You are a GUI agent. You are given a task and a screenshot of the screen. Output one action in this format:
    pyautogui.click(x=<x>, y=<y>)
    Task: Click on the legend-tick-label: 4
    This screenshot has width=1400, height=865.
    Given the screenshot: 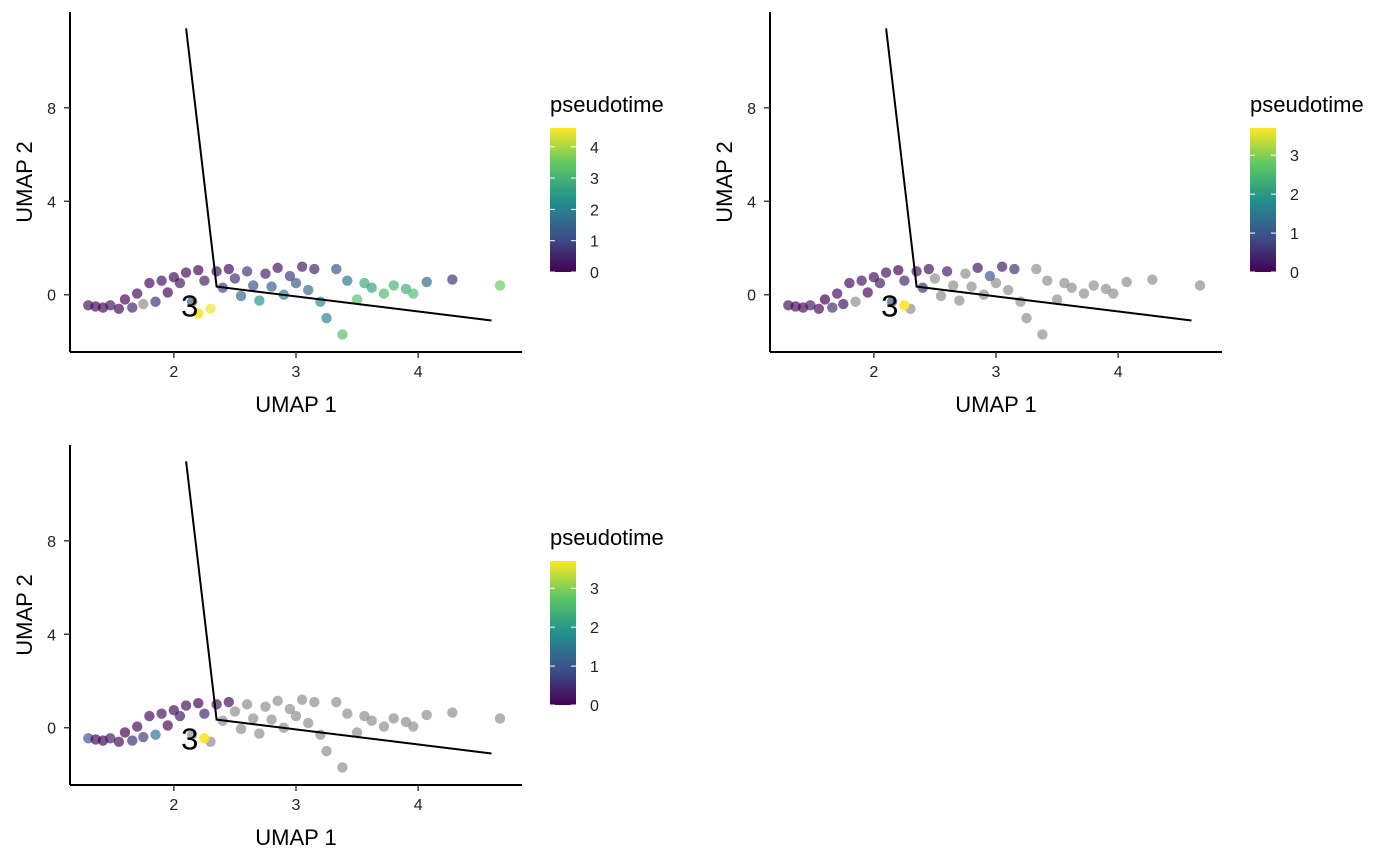 What is the action you would take?
    pyautogui.click(x=594, y=148)
    